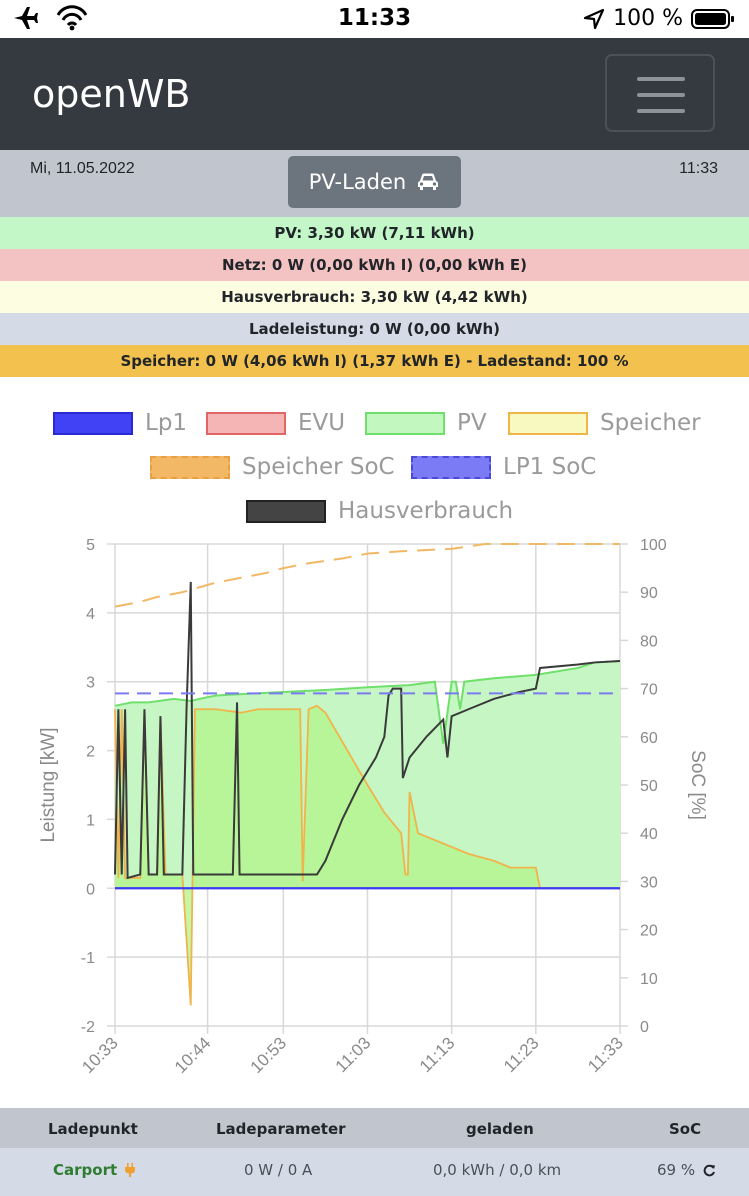 The height and width of the screenshot is (1196, 749). I want to click on hausverbrauch-row: Hausverbrauch: 3,30 kW (4,42 kWh), so click(374, 297).